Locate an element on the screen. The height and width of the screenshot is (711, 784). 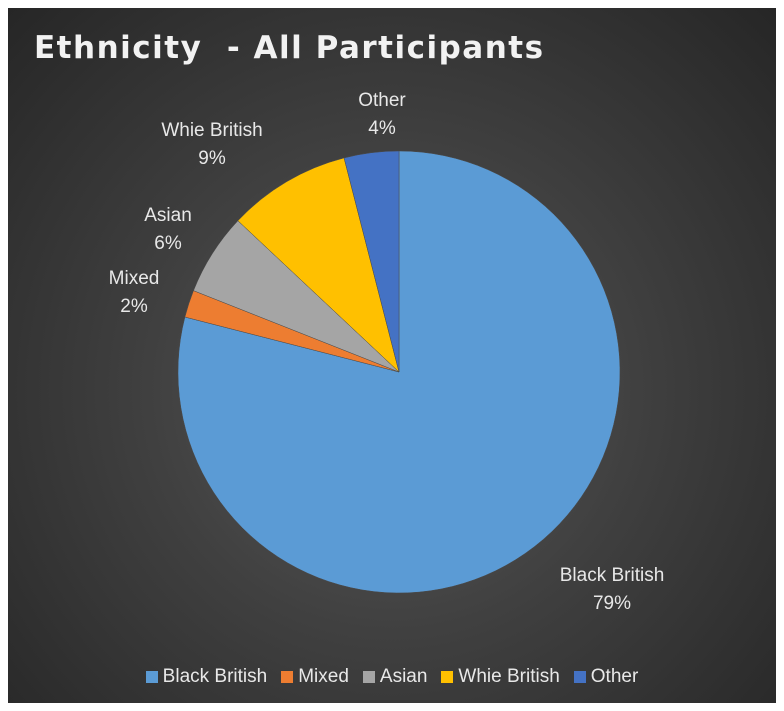
legend-item-asian: Asian is located at coordinates (395, 677).